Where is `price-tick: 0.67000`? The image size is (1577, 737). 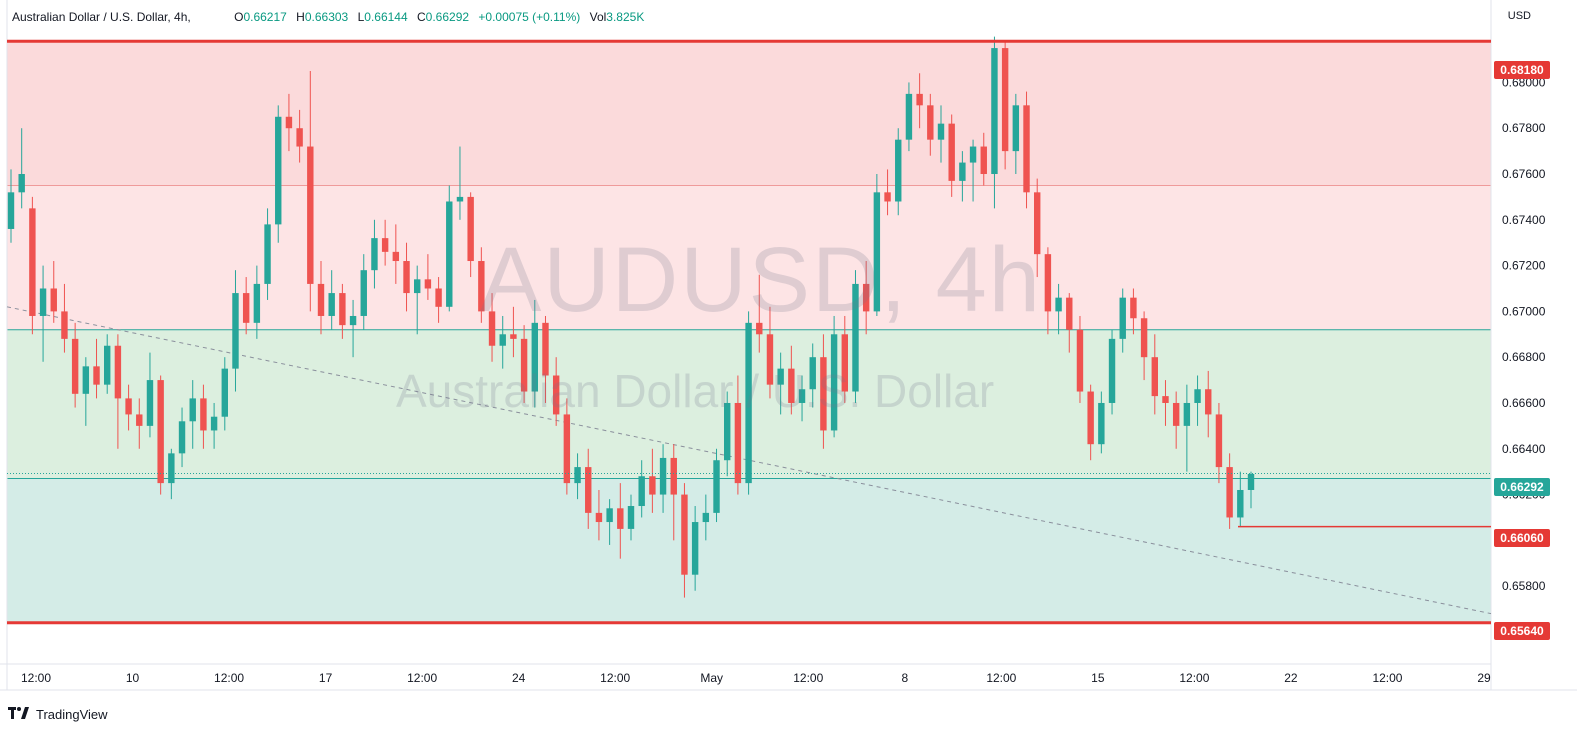
price-tick: 0.67000 is located at coordinates (1524, 311).